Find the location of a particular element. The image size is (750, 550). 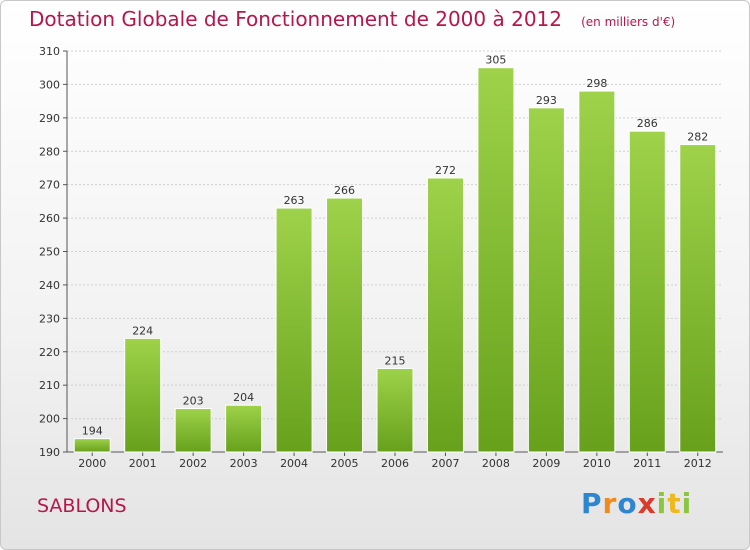

x-tick-label: 2005 is located at coordinates (345, 463).